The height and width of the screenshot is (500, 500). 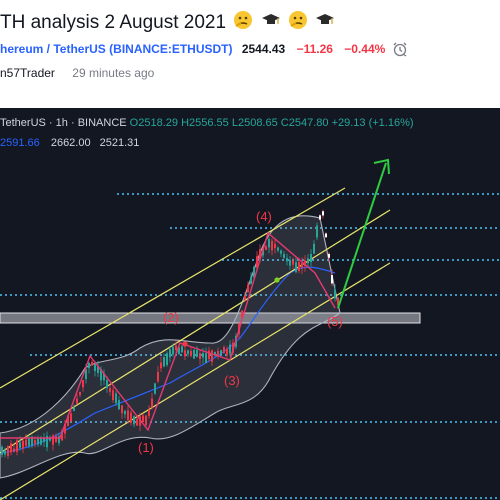 What do you see at coordinates (61, 123) in the screenshot?
I see `legend-interval: 1h` at bounding box center [61, 123].